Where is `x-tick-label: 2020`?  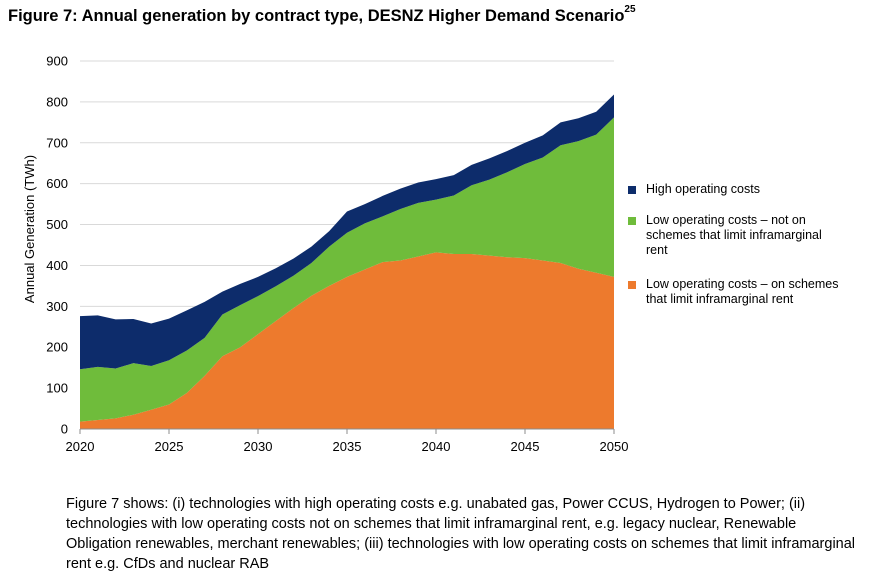
x-tick-label: 2020 is located at coordinates (80, 446).